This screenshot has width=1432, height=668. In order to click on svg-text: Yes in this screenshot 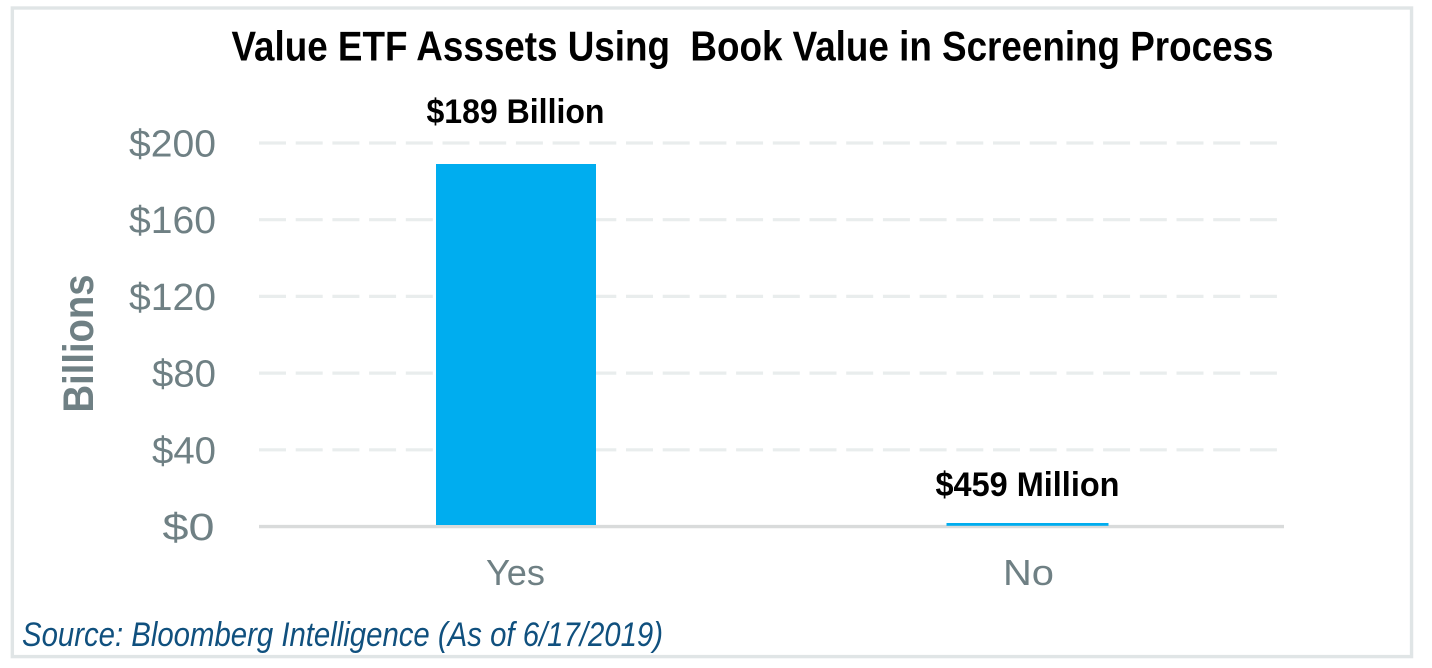, I will do `click(515, 572)`.